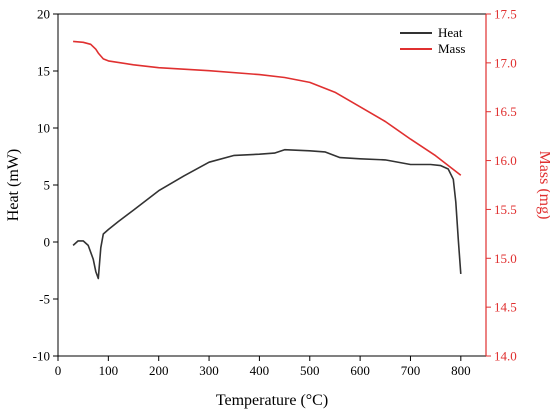 Image resolution: width=550 pixels, height=416 pixels. Describe the element at coordinates (58, 370) in the screenshot. I see `x-tick-label: 0` at that location.